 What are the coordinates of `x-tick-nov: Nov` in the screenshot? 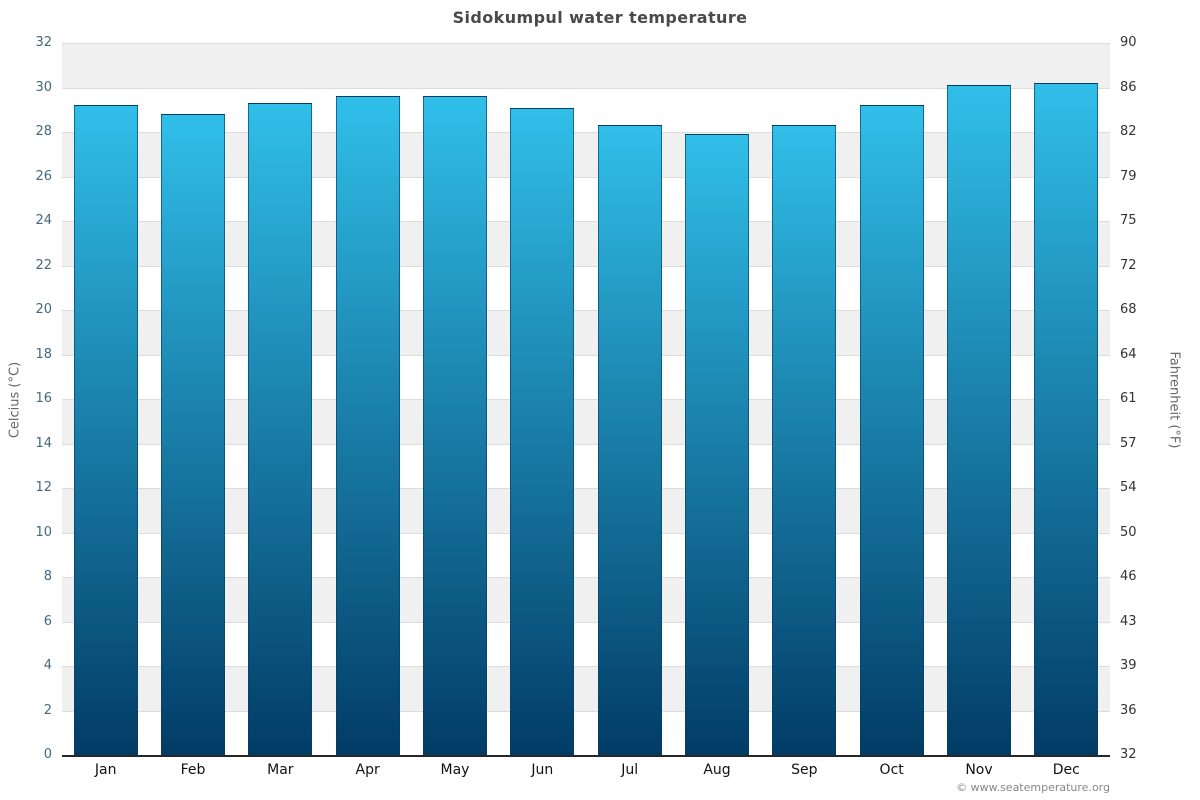 It's located at (979, 770).